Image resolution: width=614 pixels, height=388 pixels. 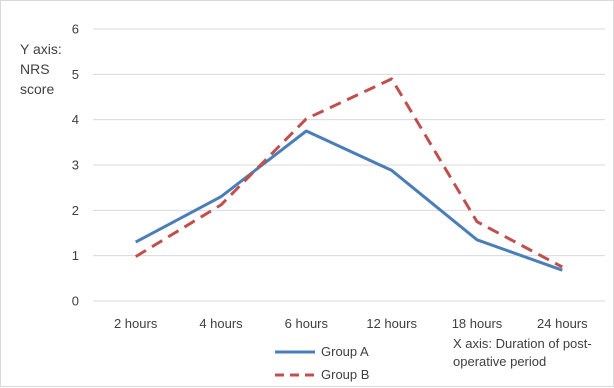 I want to click on y-axis-label: Y axis: NRS score, so click(x=41, y=69).